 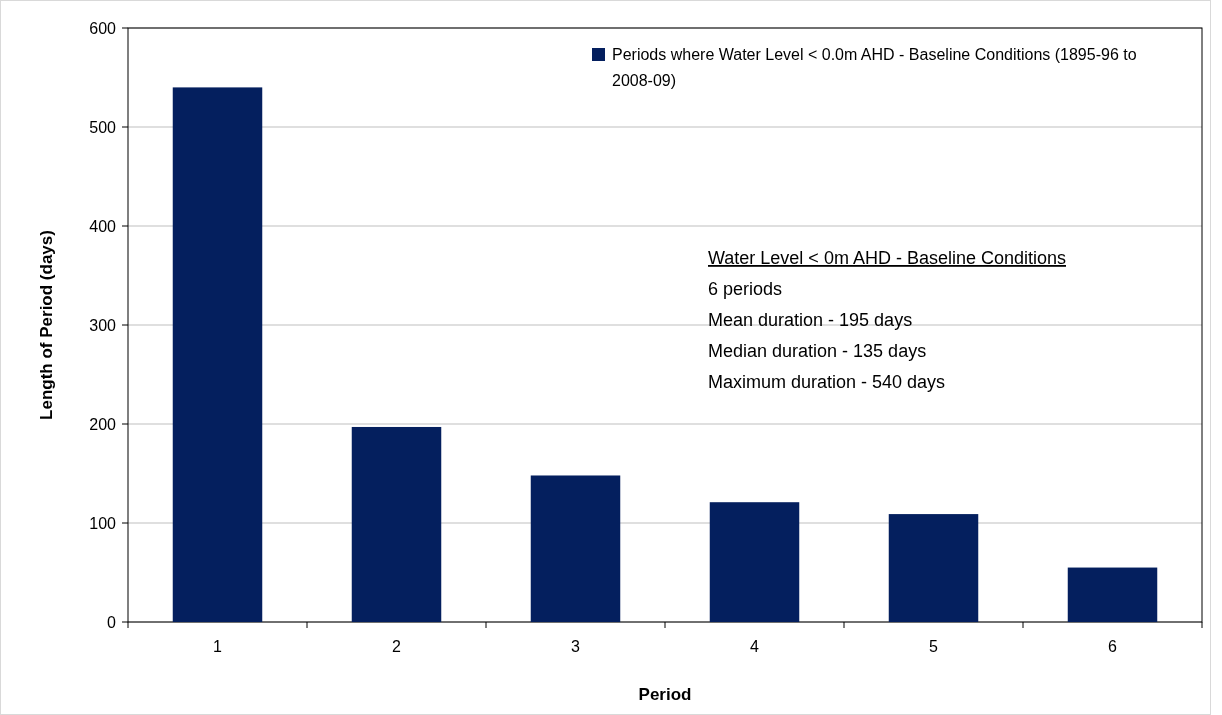 What do you see at coordinates (397, 646) in the screenshot?
I see `x-tick-label: 2` at bounding box center [397, 646].